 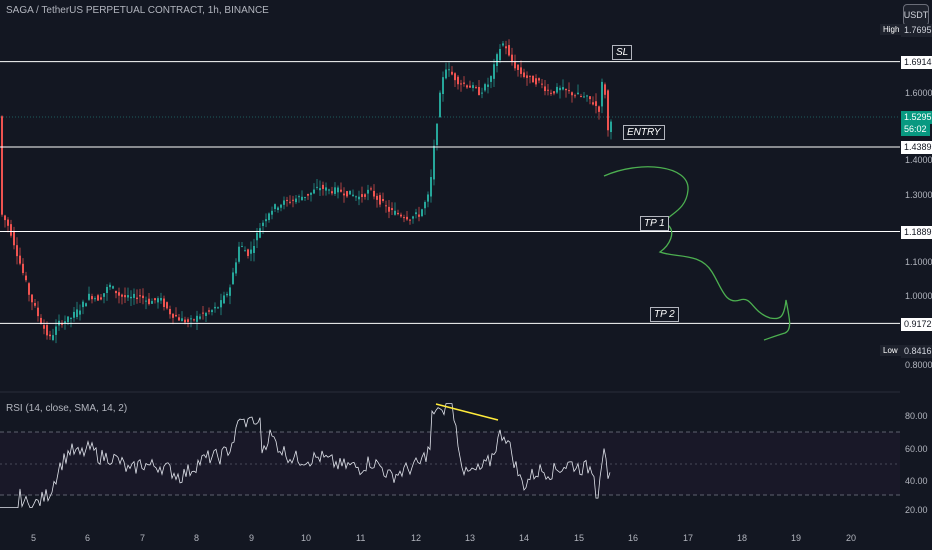 I want to click on projection-drawing, so click(x=697, y=253).